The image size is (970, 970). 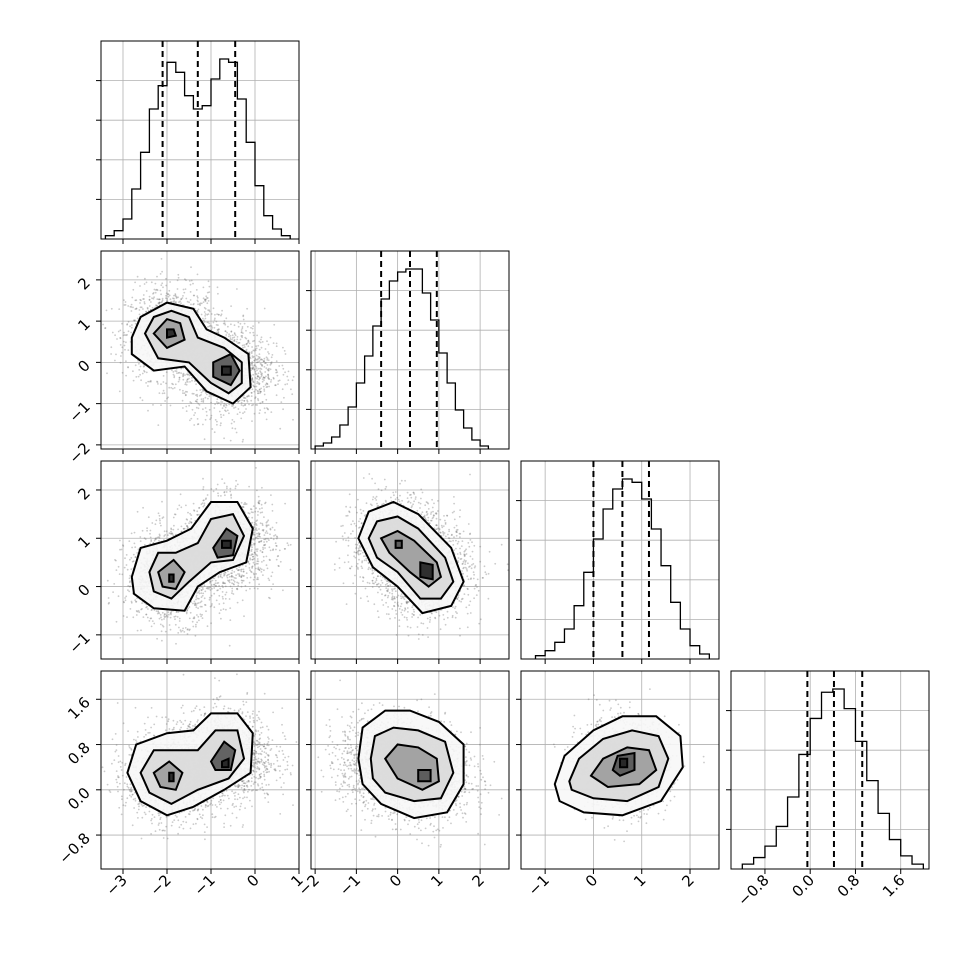 What do you see at coordinates (79, 453) in the screenshot?
I see `y-tick-label: −2` at bounding box center [79, 453].